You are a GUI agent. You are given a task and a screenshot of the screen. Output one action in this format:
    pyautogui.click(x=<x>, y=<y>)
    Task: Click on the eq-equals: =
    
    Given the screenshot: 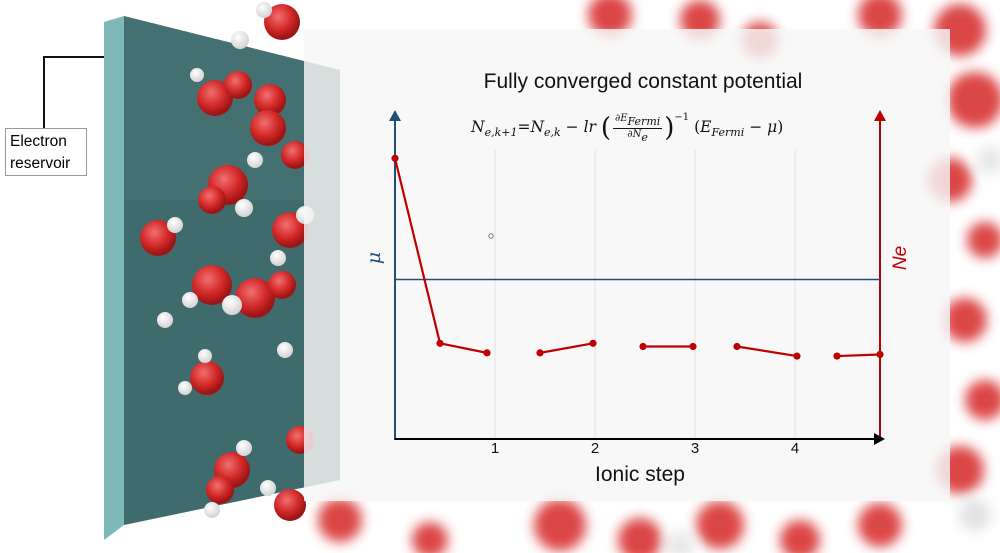 What is the action you would take?
    pyautogui.click(x=524, y=127)
    